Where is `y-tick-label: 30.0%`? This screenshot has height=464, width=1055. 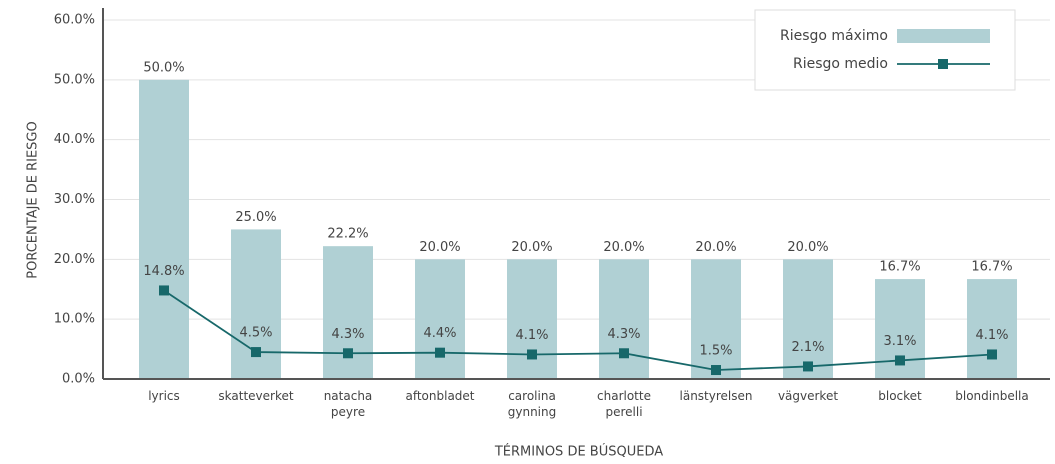 y-tick-label: 30.0% is located at coordinates (74, 199).